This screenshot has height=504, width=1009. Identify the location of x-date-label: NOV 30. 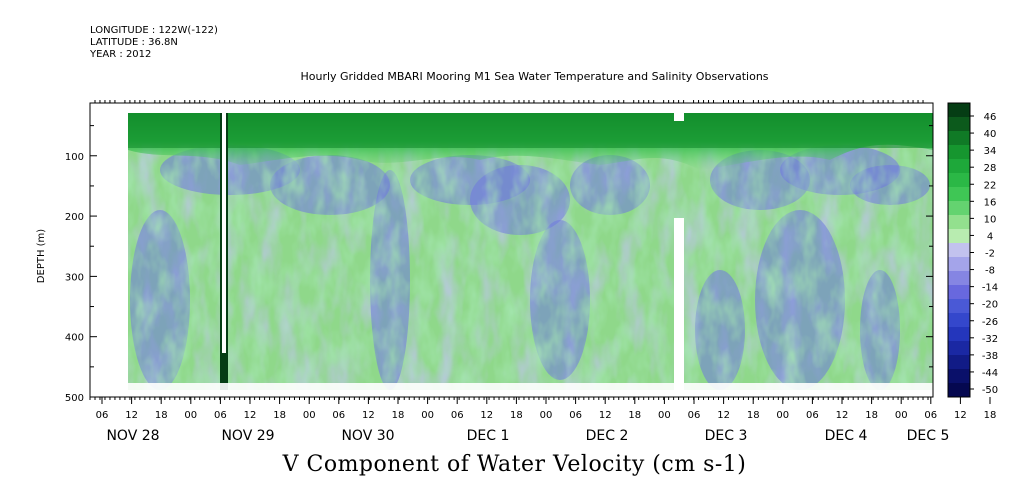
(367, 436).